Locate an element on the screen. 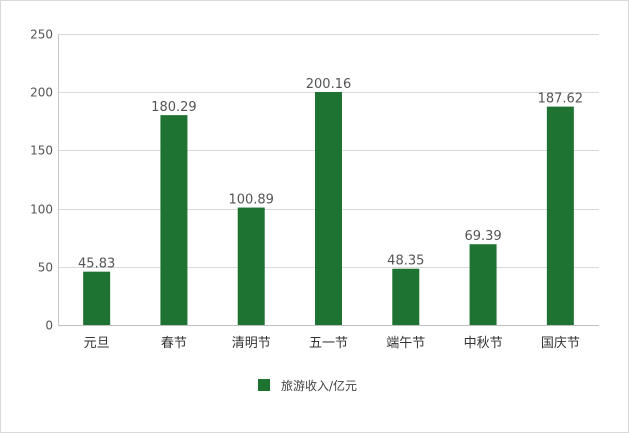  data-label: 100.89 is located at coordinates (251, 200).